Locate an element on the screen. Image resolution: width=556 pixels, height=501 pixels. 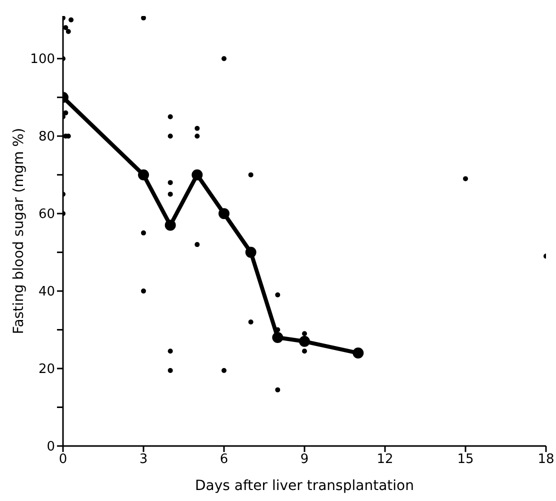
x-tick-label: 9 is located at coordinates (304, 460).